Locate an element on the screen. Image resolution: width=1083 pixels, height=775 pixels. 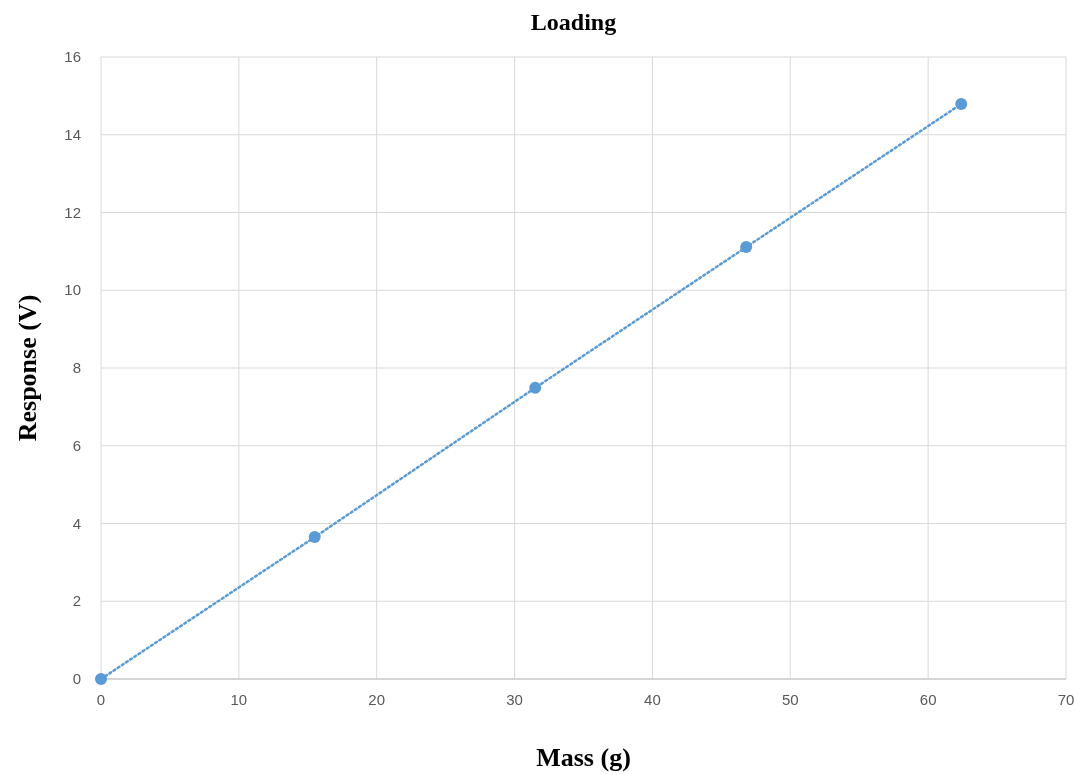
x-axis-title: Mass (g) is located at coordinates (583, 757).